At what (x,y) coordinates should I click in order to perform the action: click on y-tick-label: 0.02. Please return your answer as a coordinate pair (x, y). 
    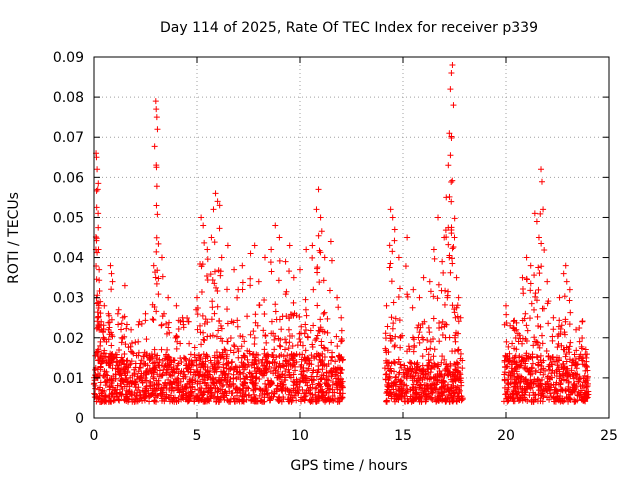
    Looking at the image, I should click on (68, 339).